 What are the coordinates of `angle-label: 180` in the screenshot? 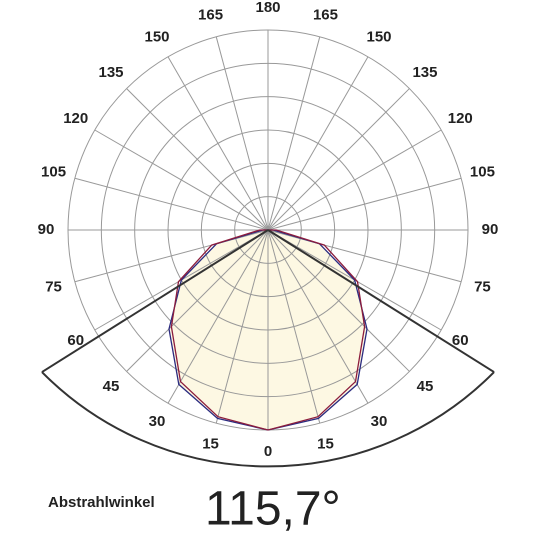 It's located at (267, 8).